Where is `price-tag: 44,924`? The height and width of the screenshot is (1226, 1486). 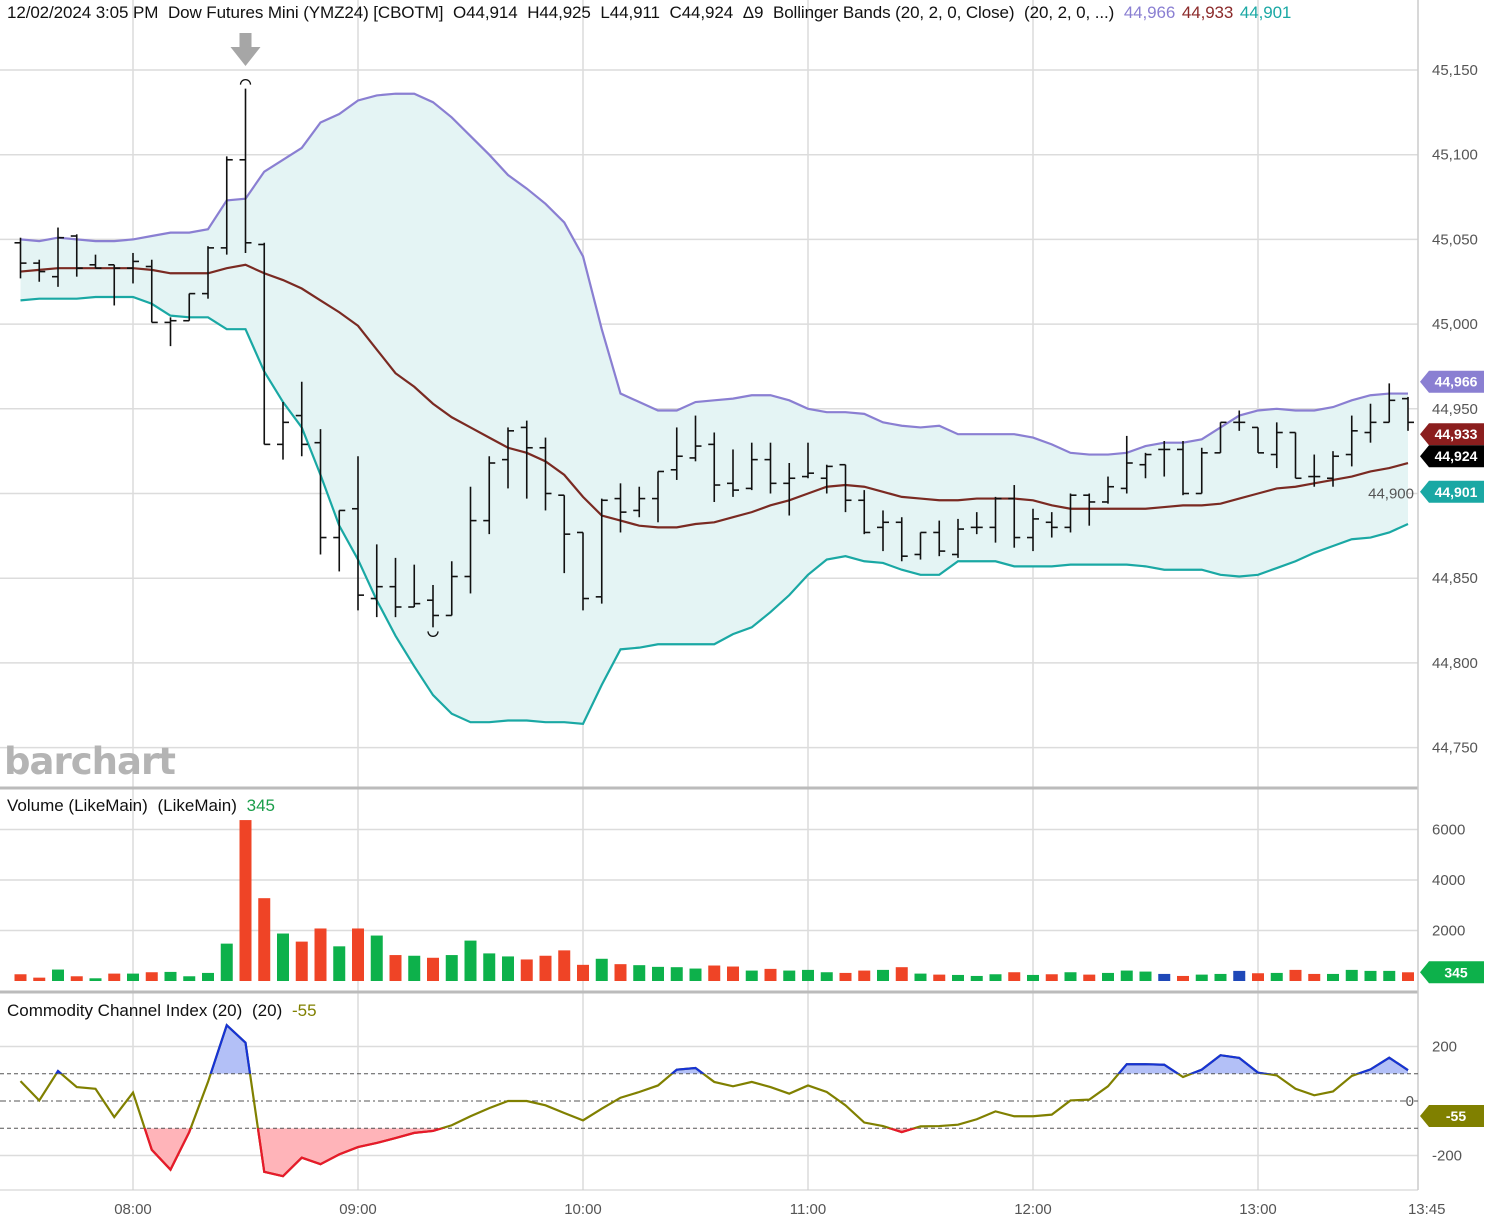
price-tag: 44,924 is located at coordinates (1452, 456).